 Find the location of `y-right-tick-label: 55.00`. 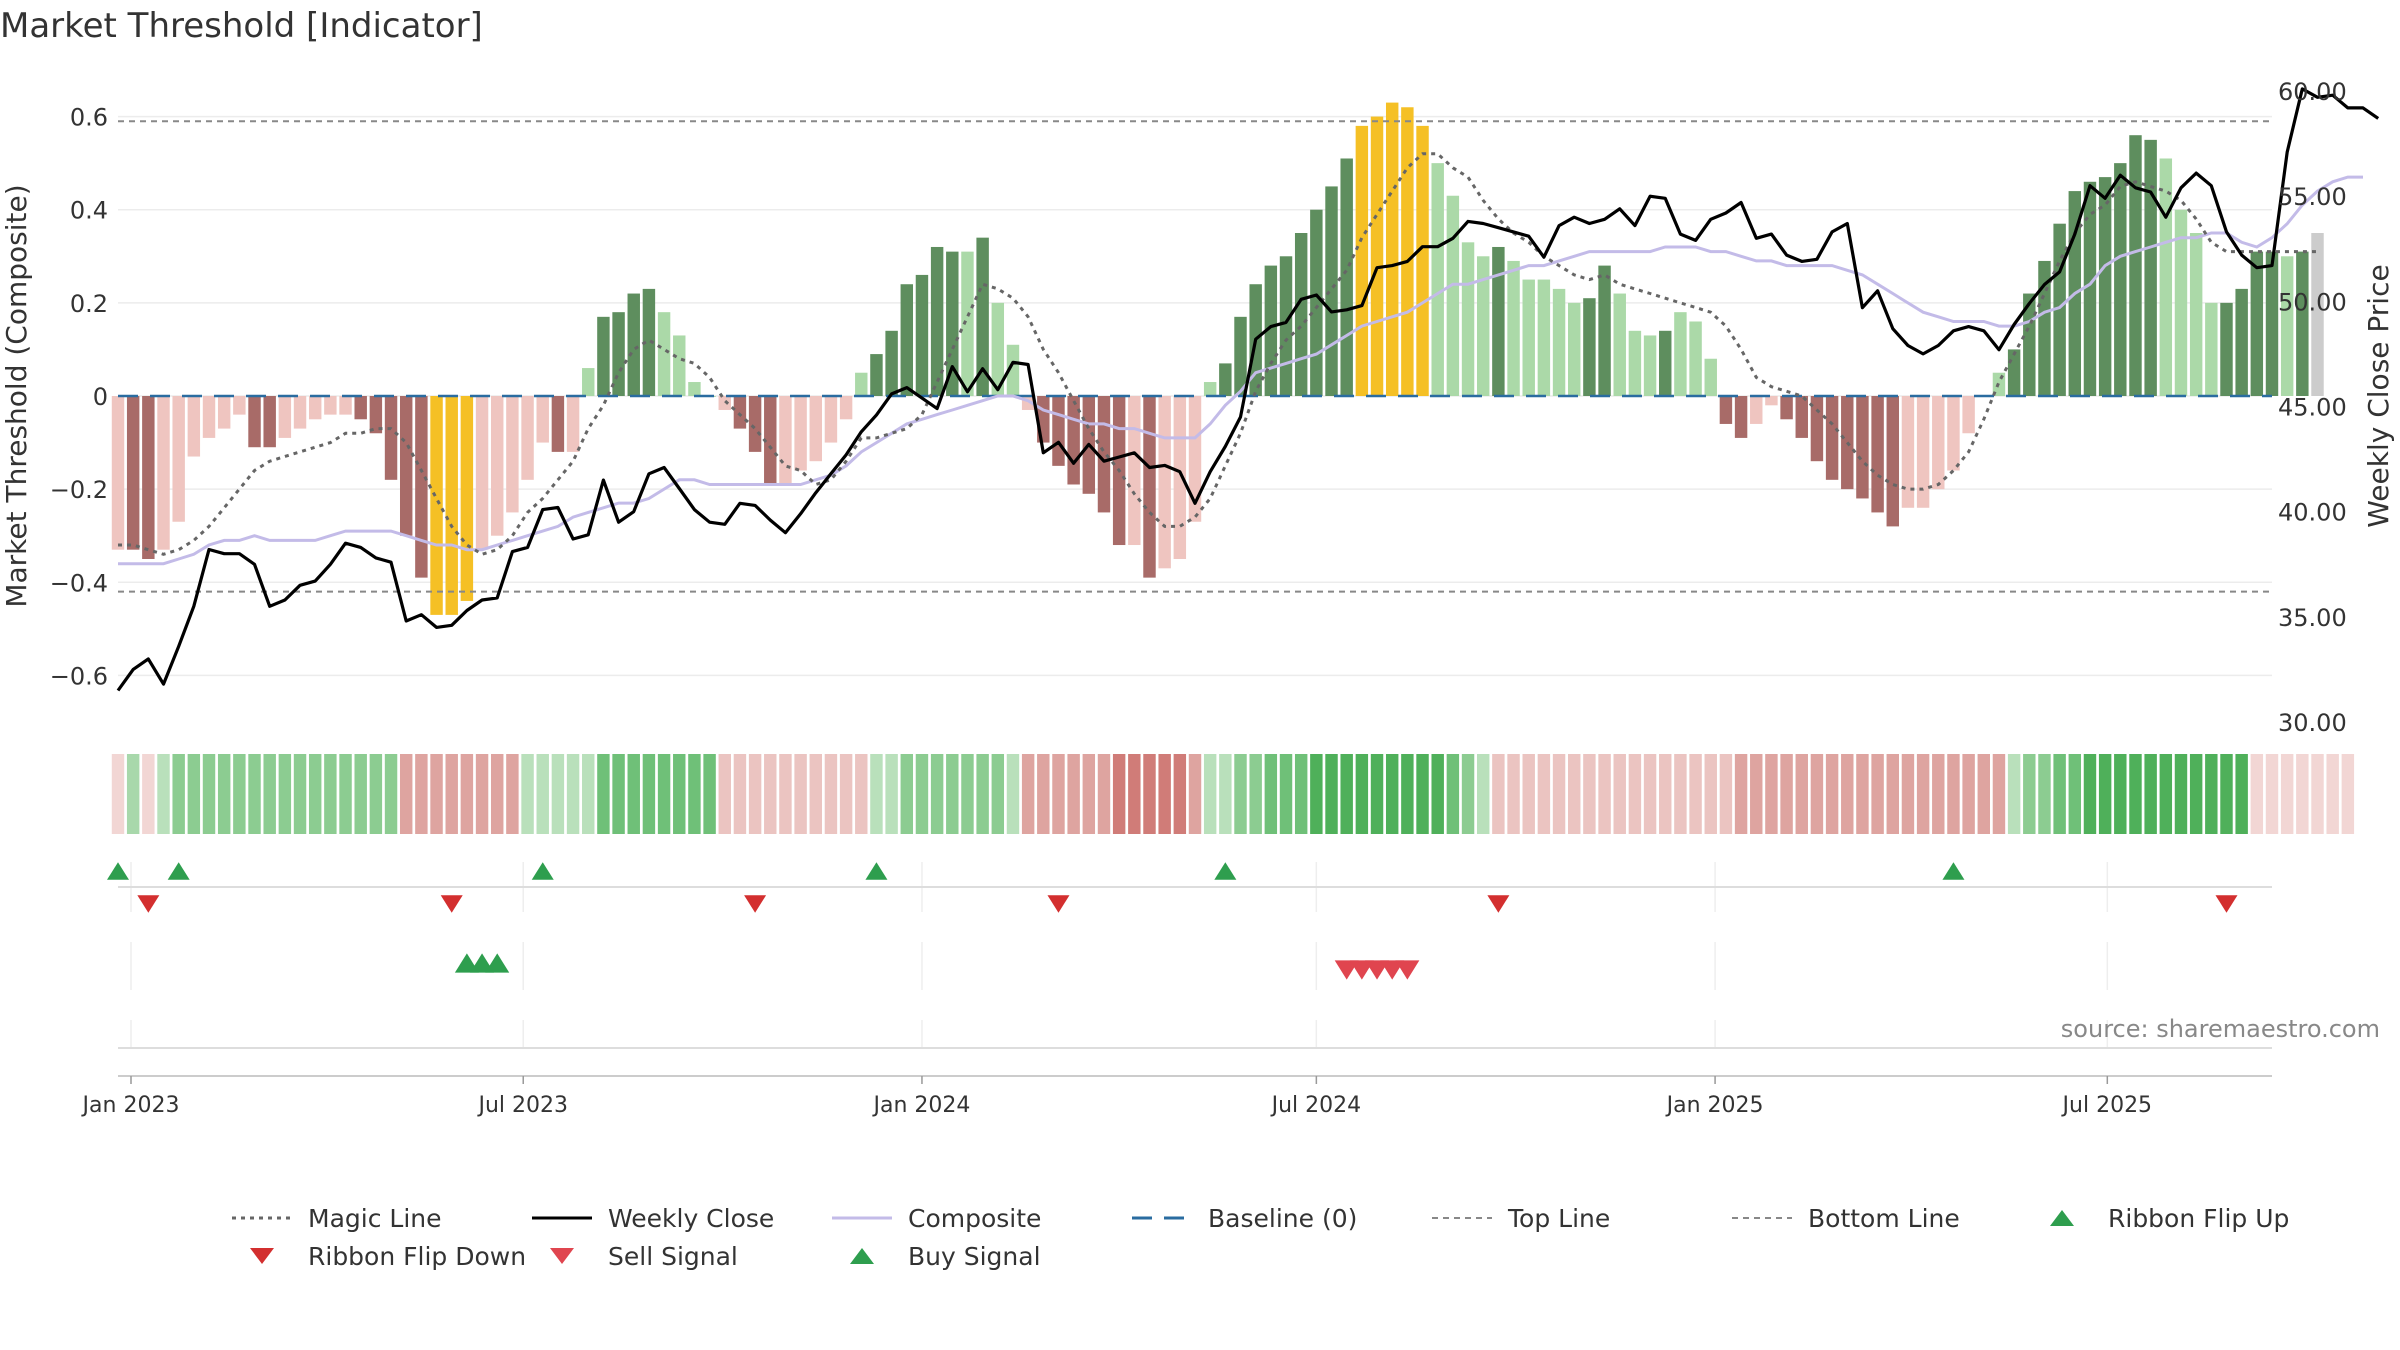

y-right-tick-label: 55.00 is located at coordinates (2312, 197).